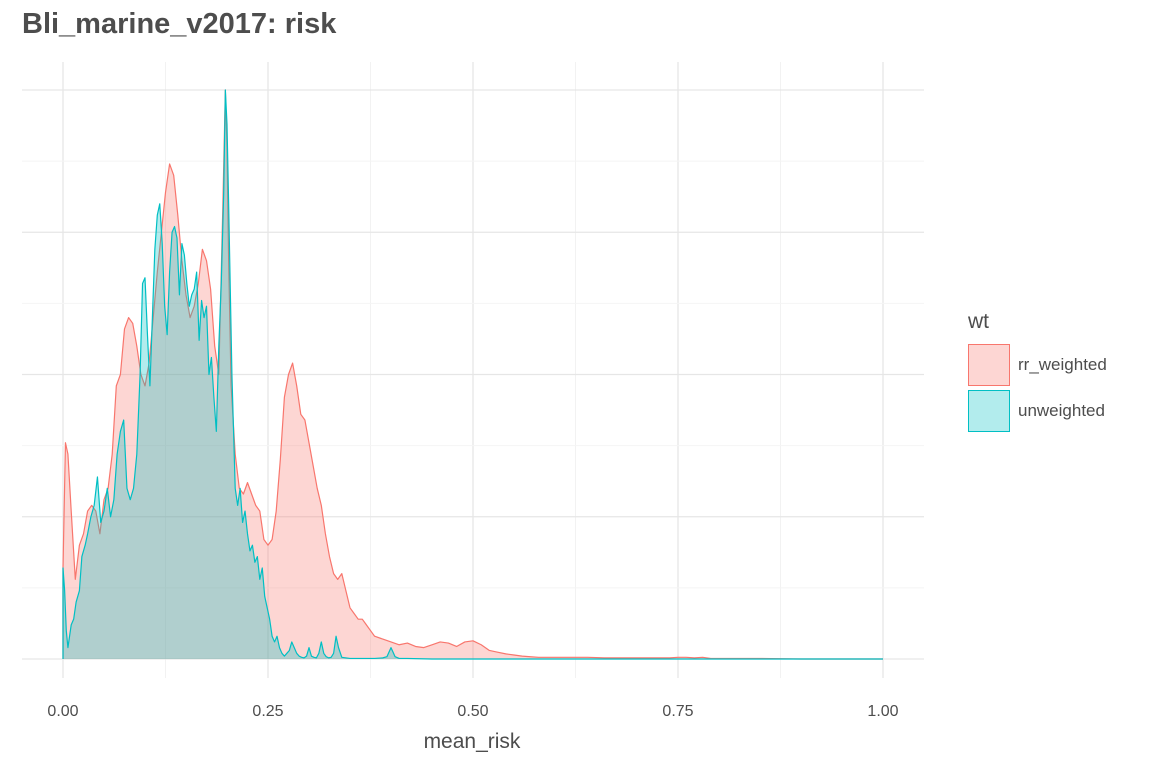  I want to click on legend-key-unweighted, so click(989, 411).